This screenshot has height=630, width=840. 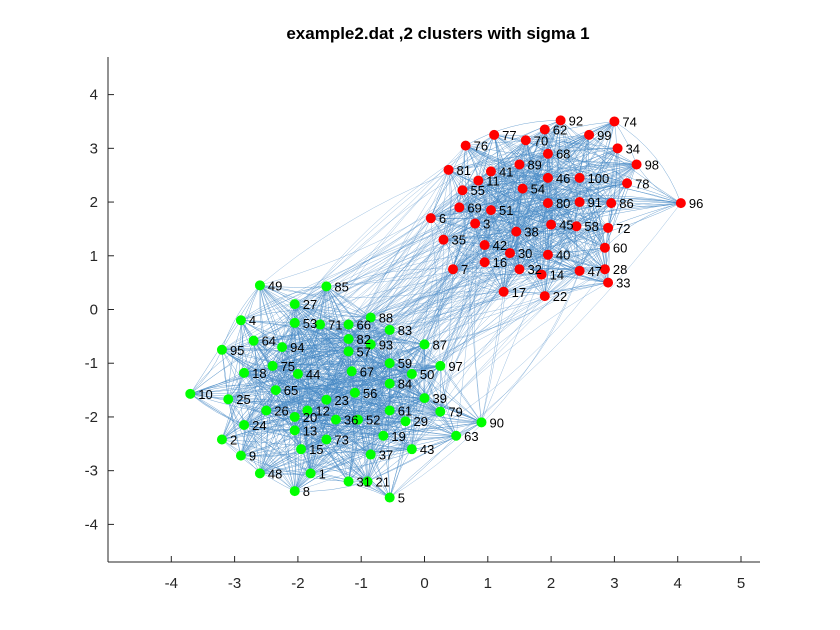 I want to click on point-label: 87, so click(x=440, y=344).